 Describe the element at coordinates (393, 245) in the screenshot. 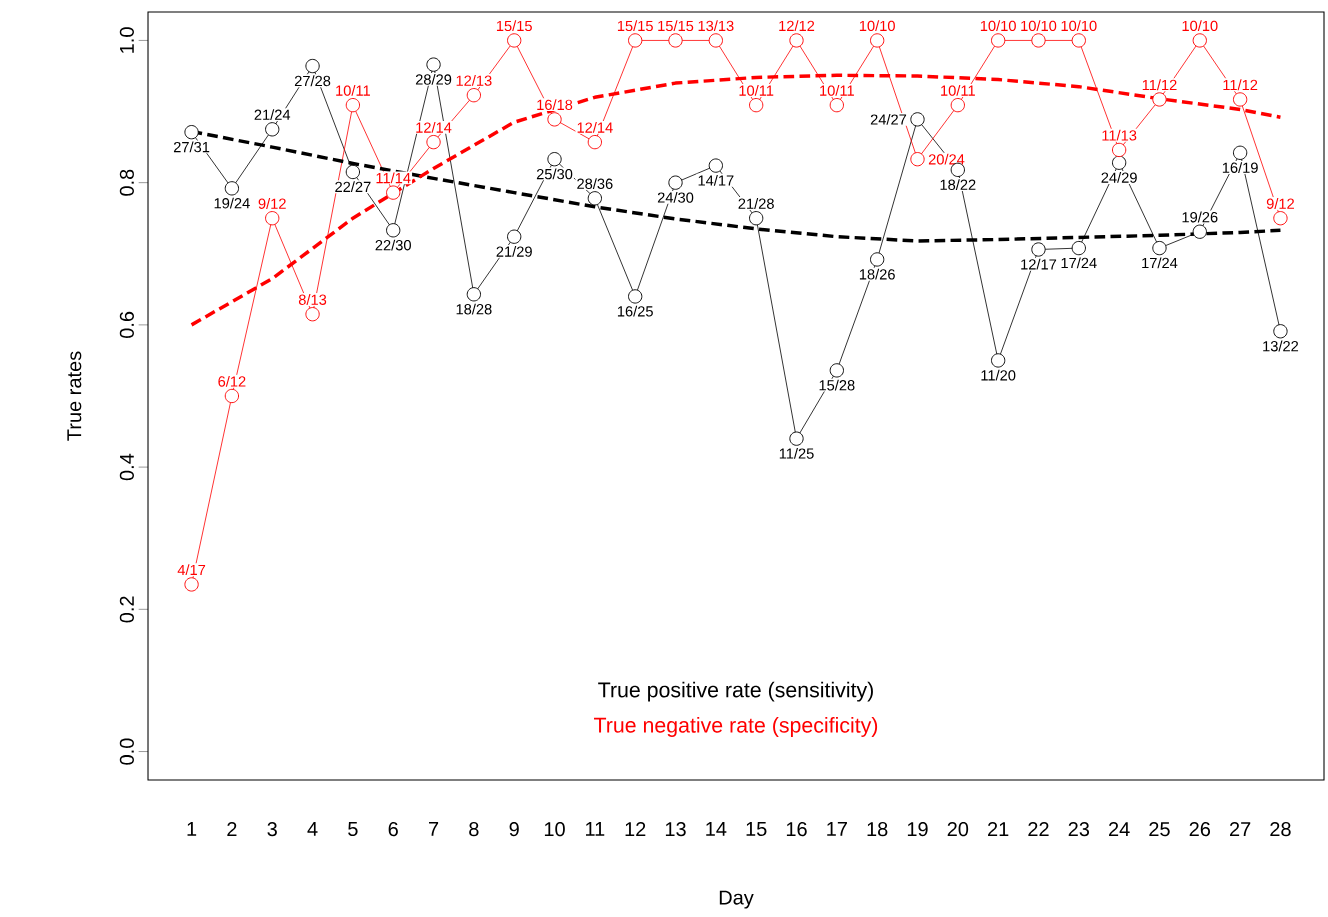

I see `data-label: 22/30` at that location.